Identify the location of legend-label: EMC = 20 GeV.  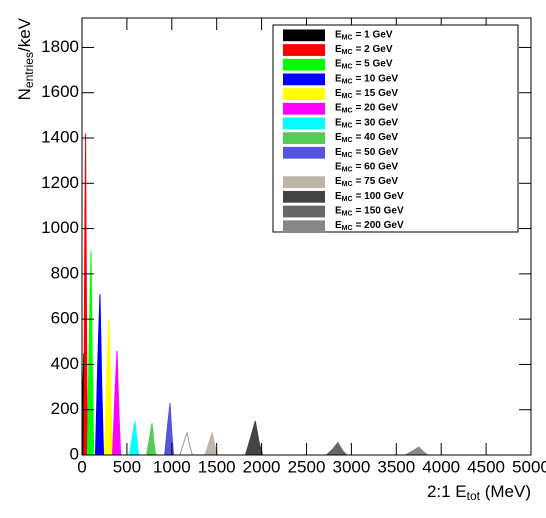
(366, 108).